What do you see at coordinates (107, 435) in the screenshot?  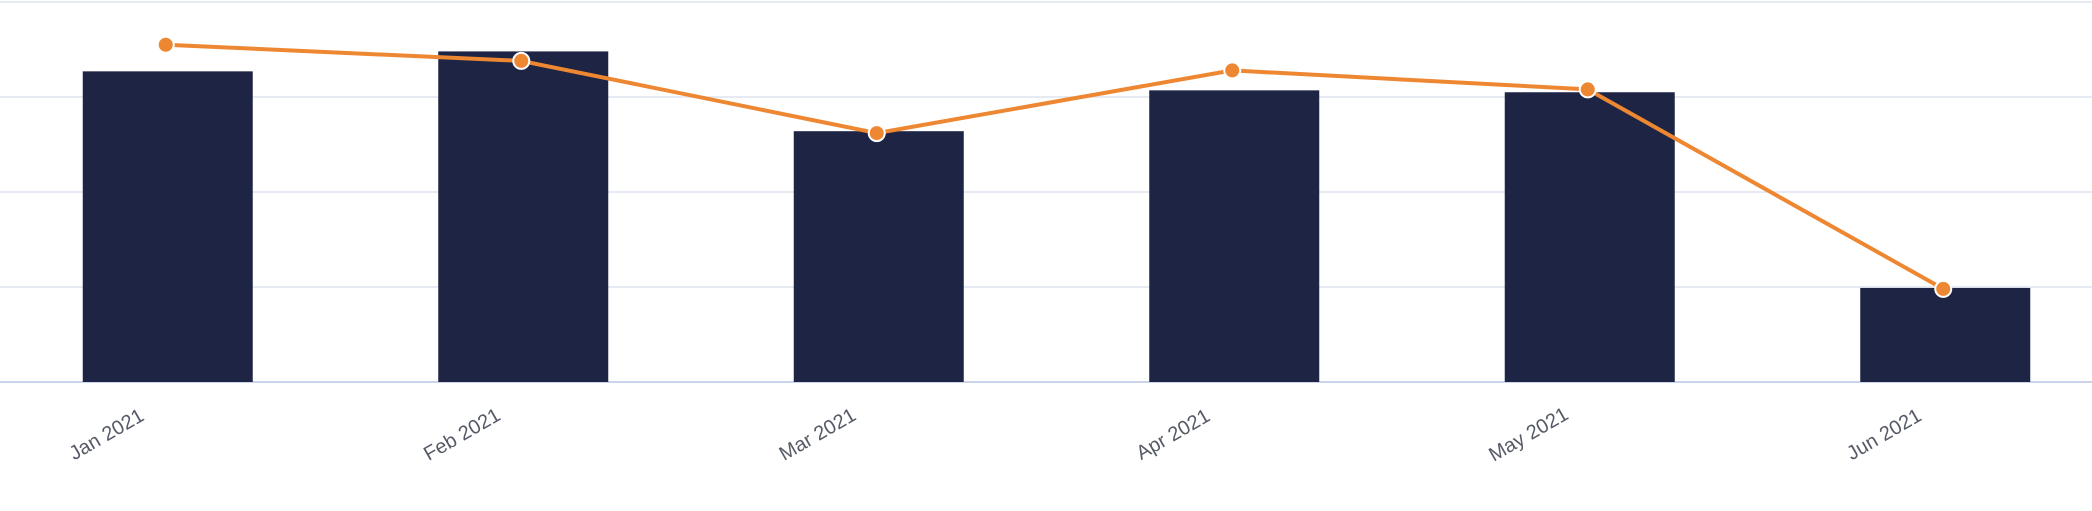 I see `x-tick-label-1: Jan 2021` at bounding box center [107, 435].